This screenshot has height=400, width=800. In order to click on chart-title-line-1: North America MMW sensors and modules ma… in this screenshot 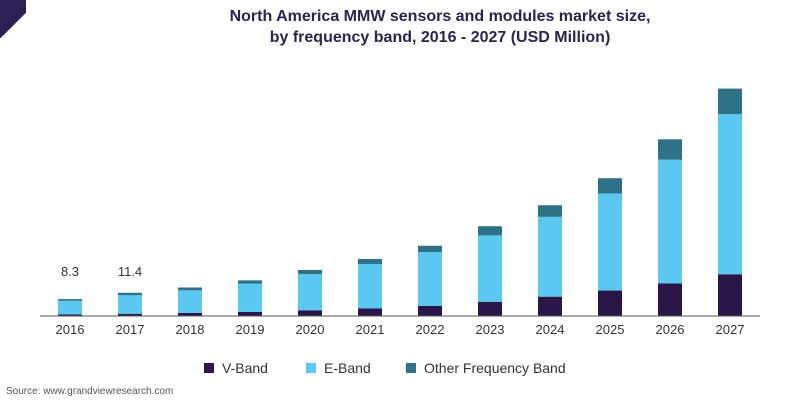, I will do `click(440, 16)`.